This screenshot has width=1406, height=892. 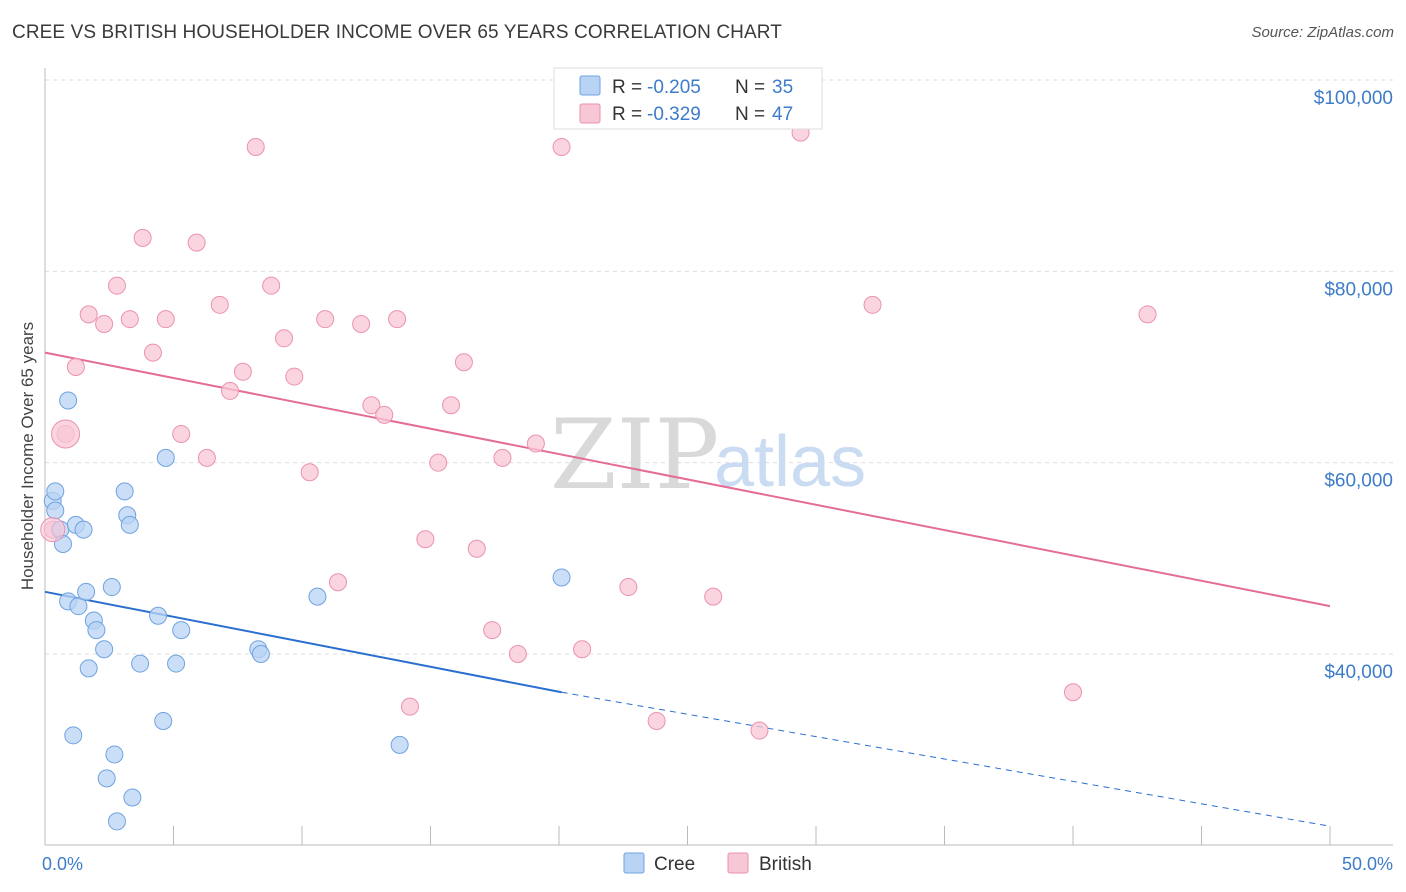 What do you see at coordinates (674, 114) in the screenshot?
I see `legend-british-r-value: -0.329` at bounding box center [674, 114].